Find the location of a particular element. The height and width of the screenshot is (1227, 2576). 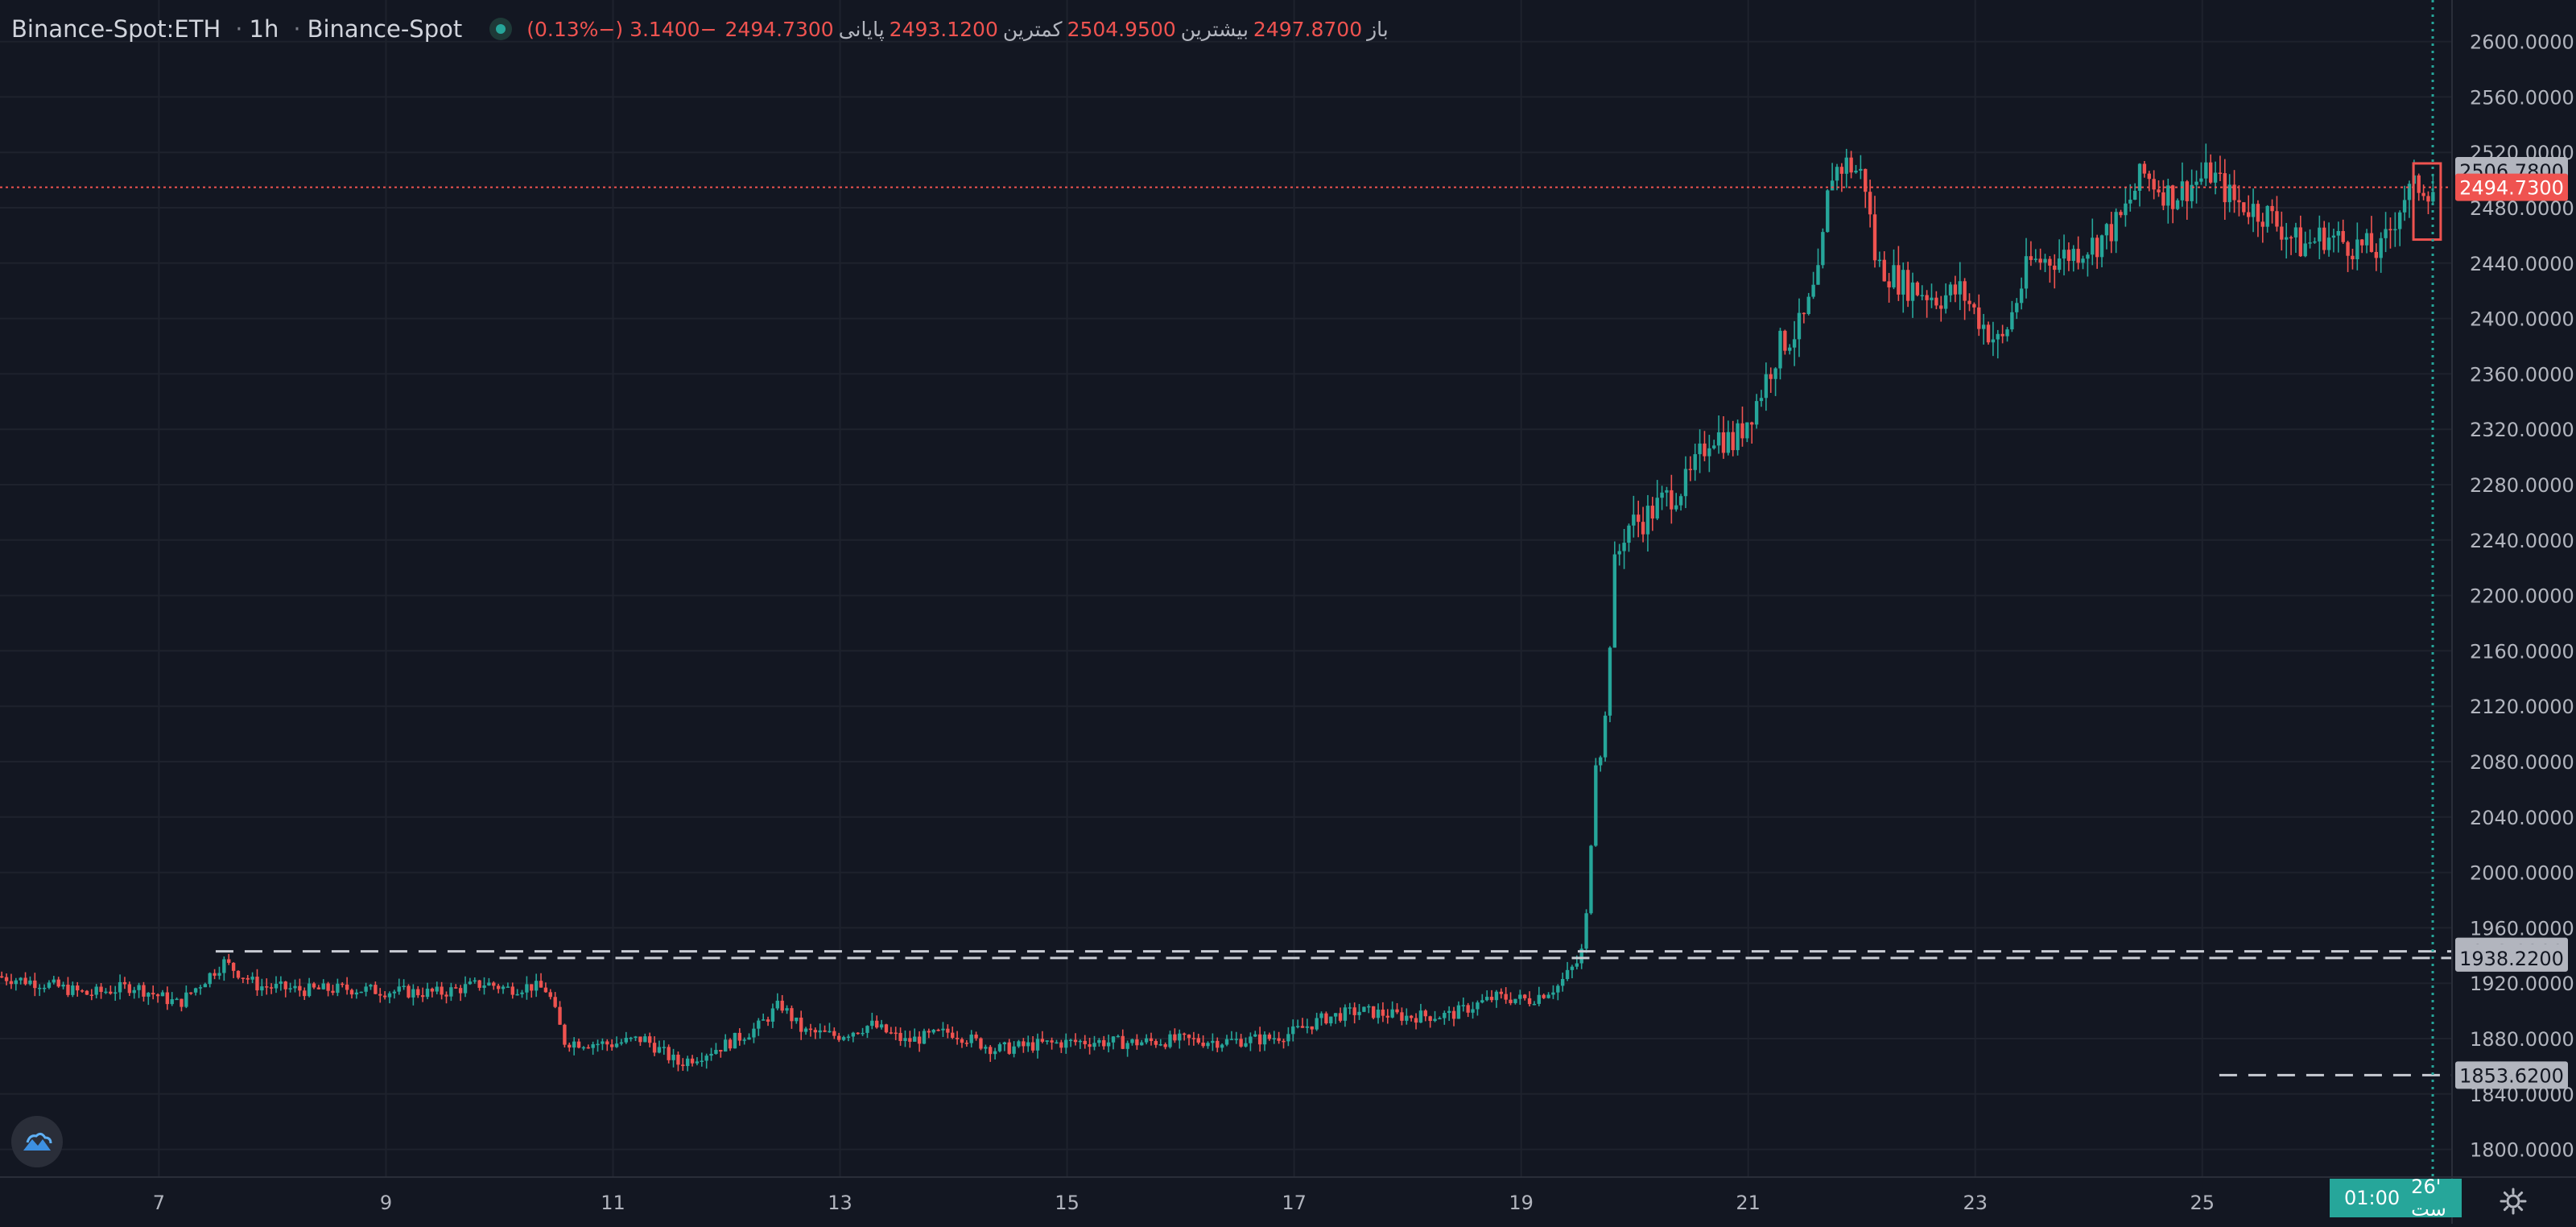

price-tick-label: 2600.0000 is located at coordinates (2522, 42).